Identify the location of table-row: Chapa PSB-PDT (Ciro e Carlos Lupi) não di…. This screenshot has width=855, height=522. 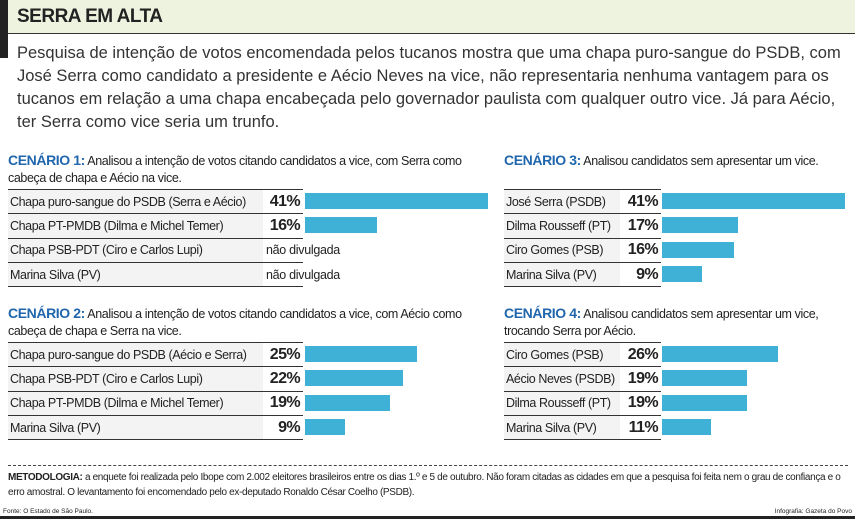
(174, 250).